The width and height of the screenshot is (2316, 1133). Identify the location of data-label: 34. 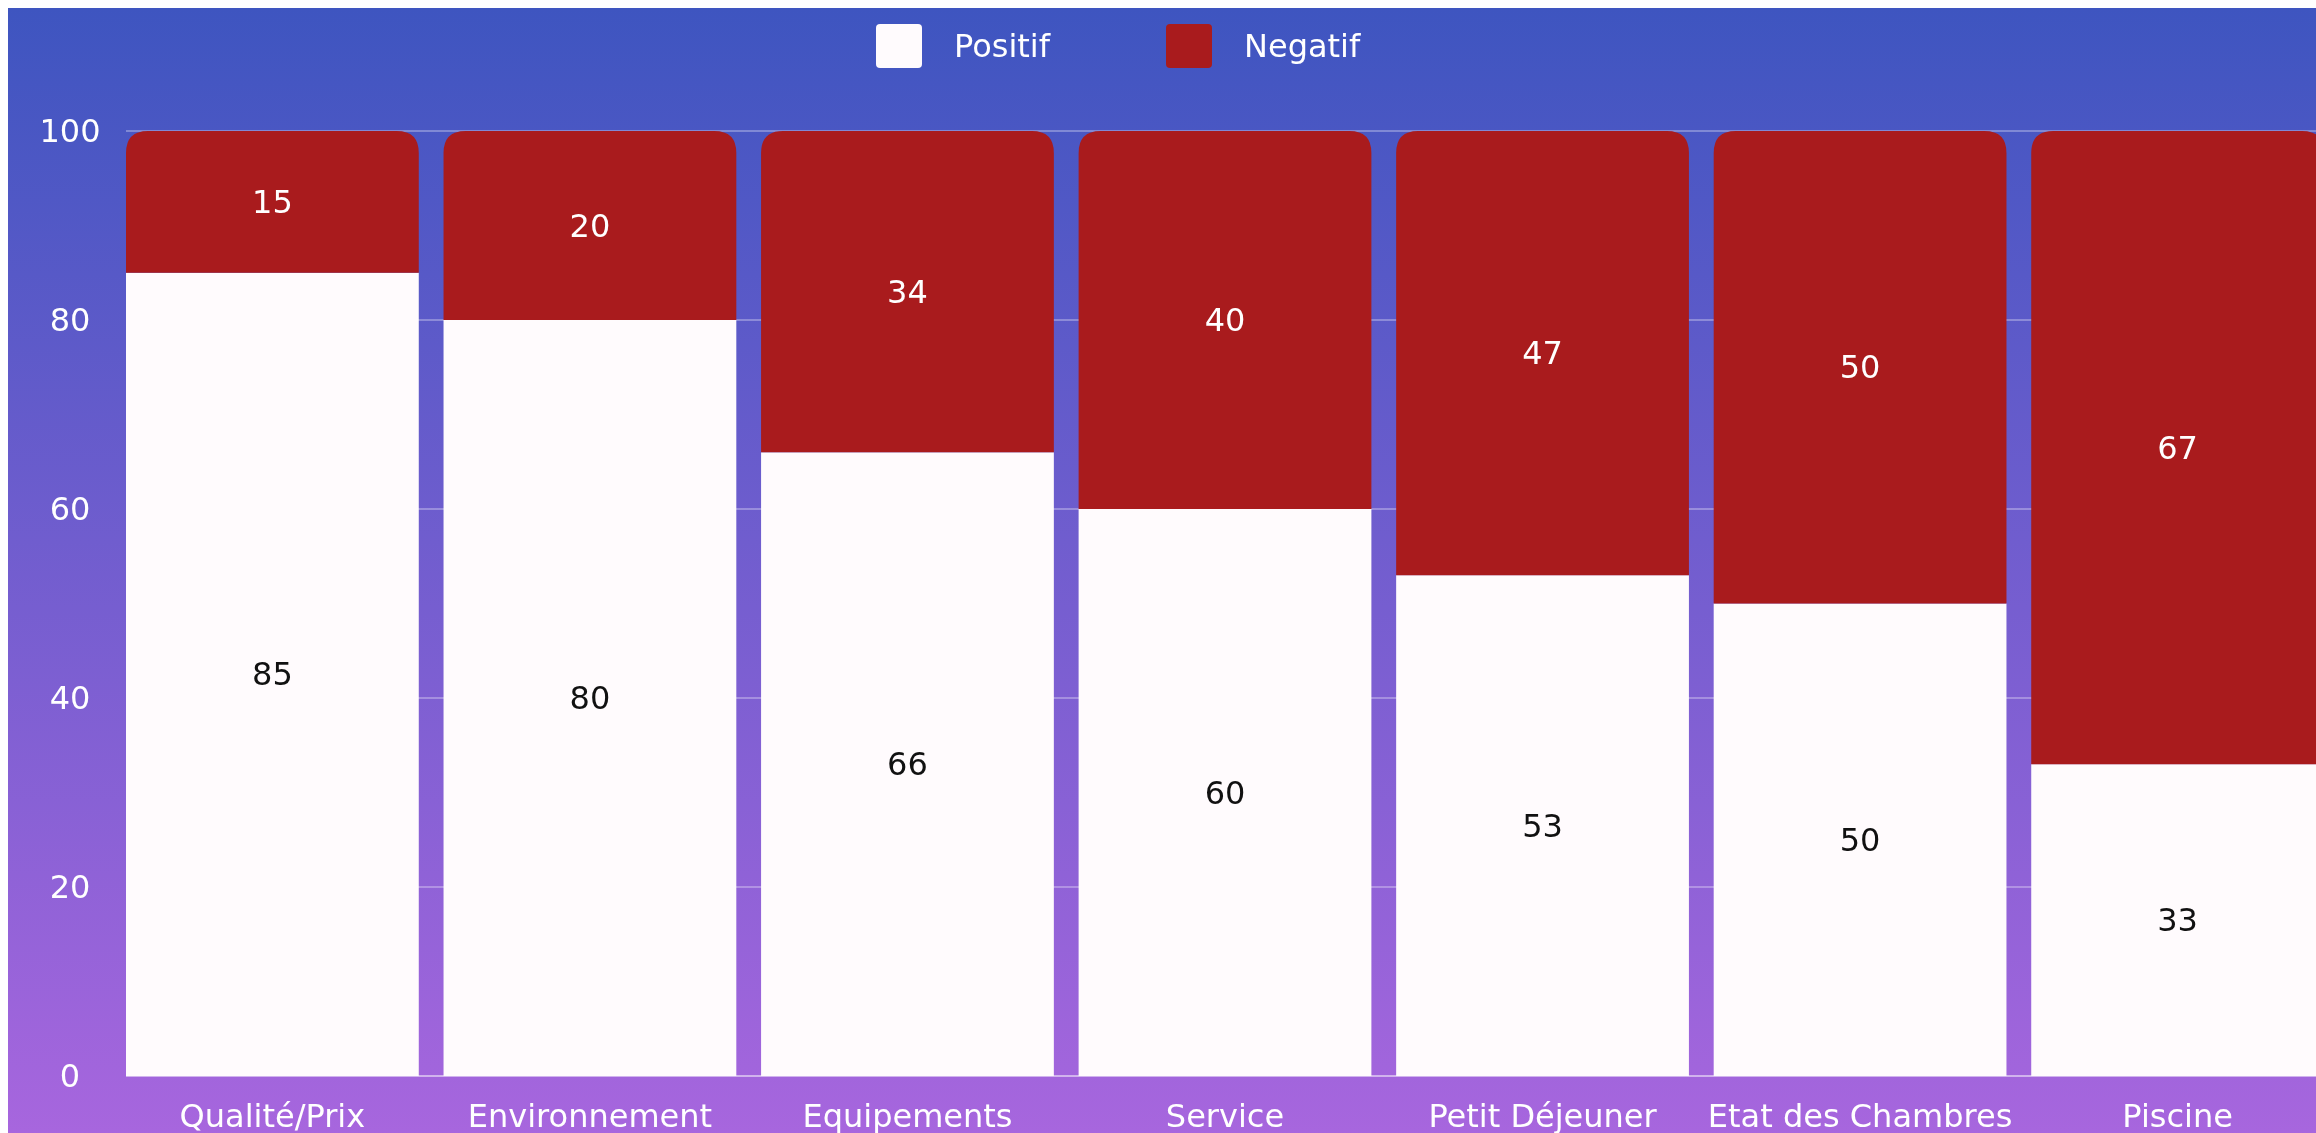
(907, 291).